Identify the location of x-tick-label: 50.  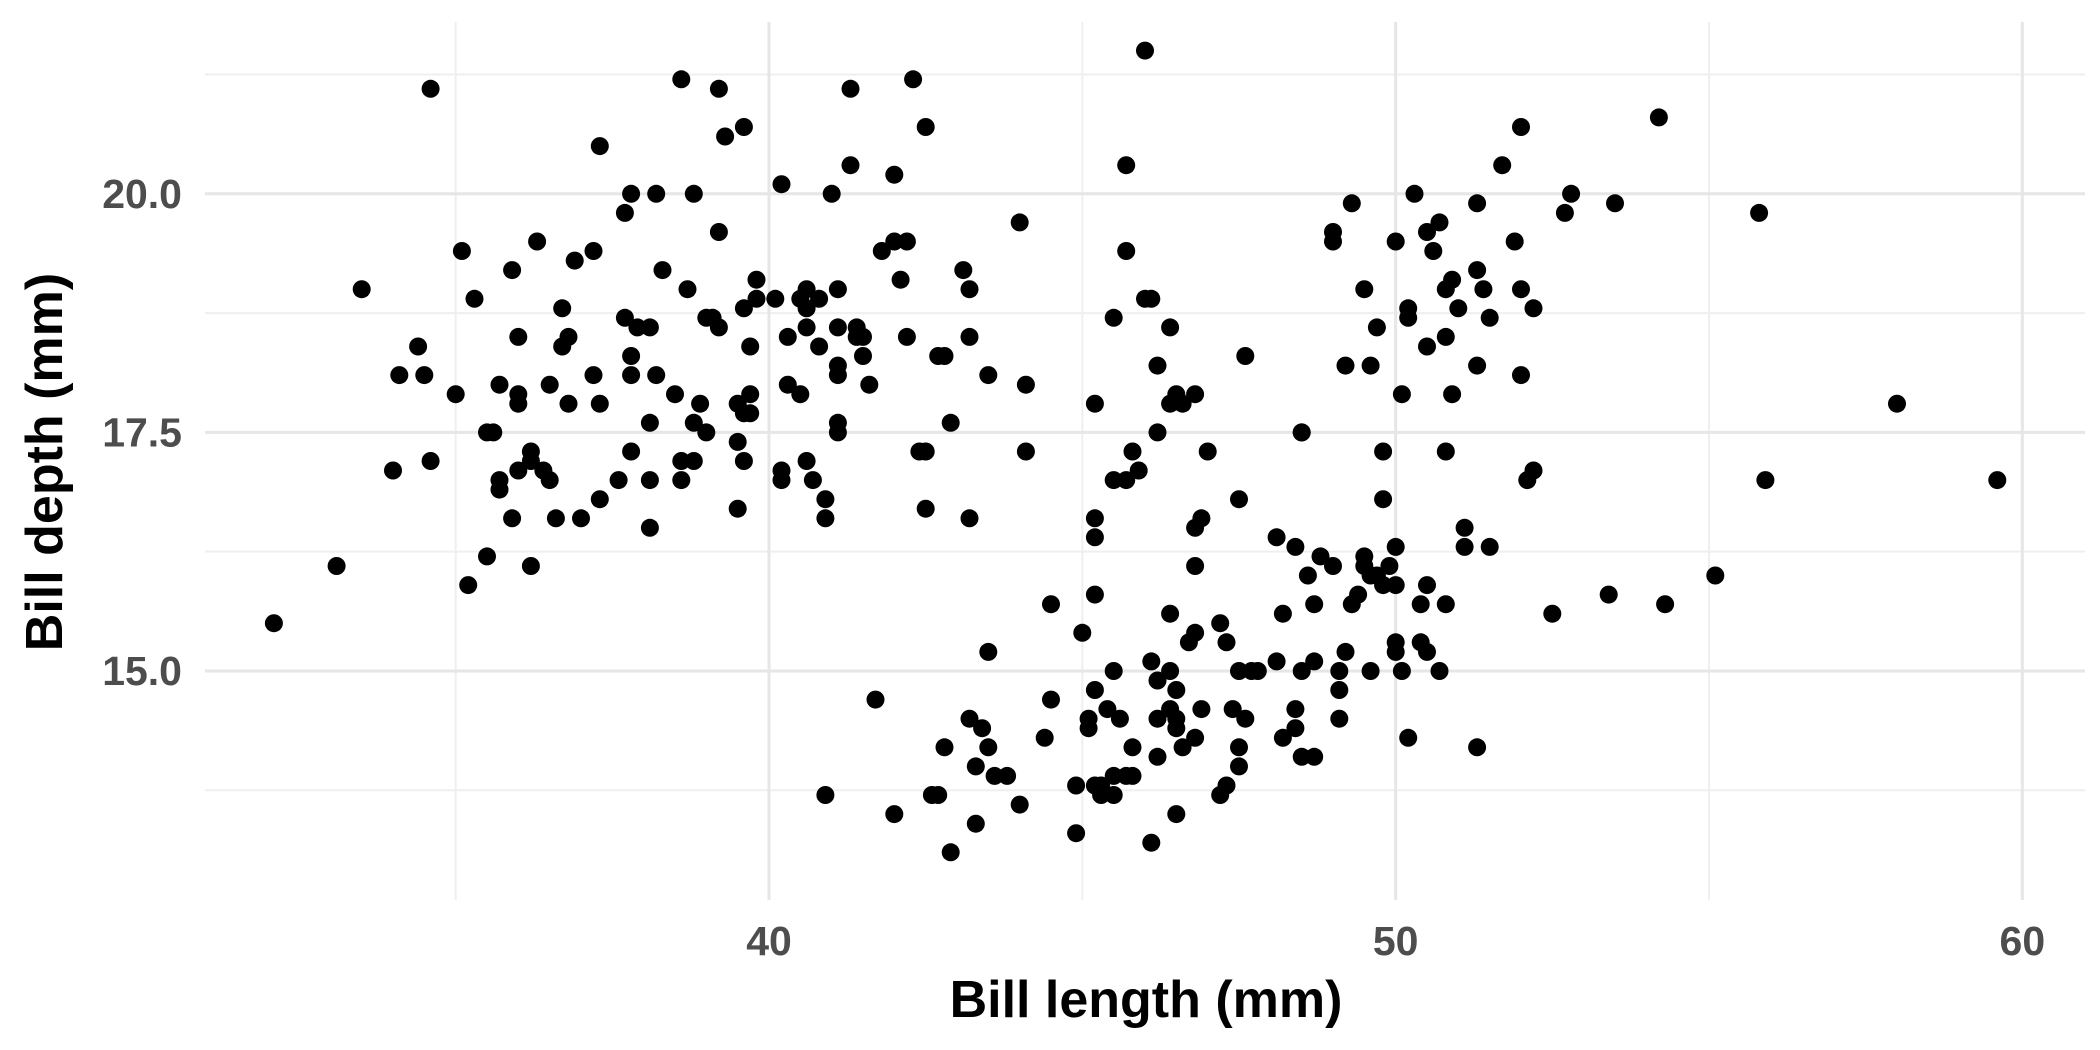
(1396, 941).